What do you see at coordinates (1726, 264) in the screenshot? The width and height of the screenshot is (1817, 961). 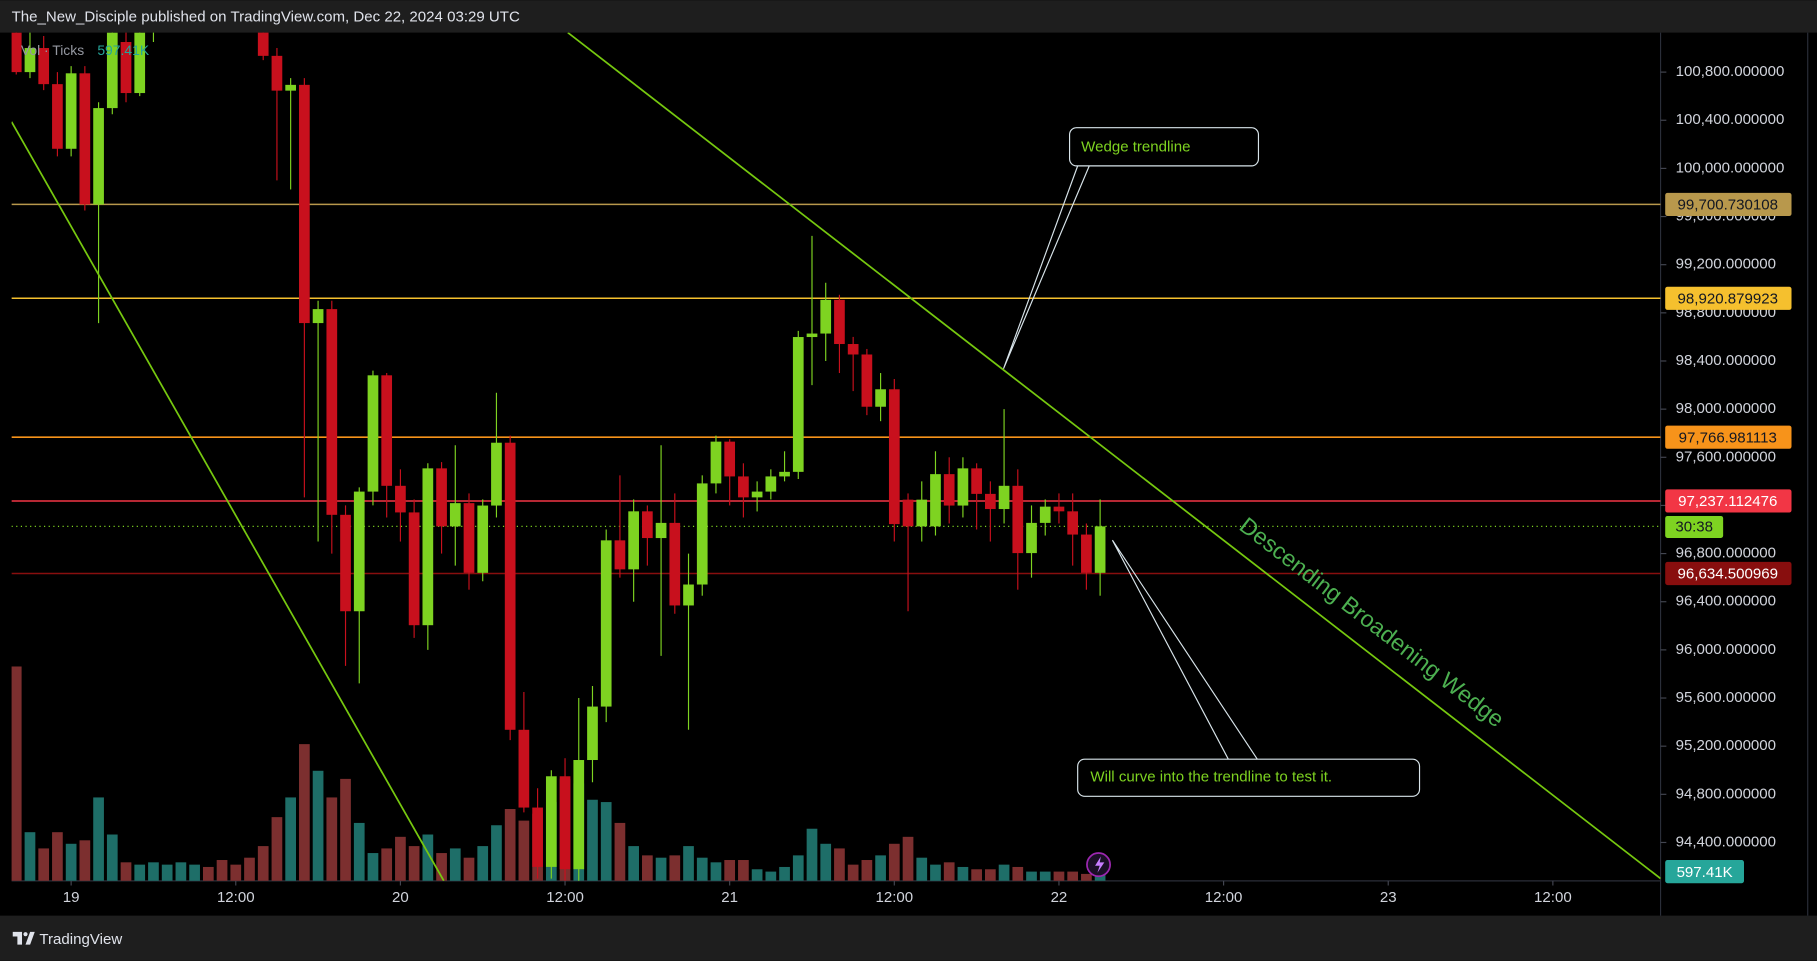 I see `y-tick-label: 99,200.000000` at bounding box center [1726, 264].